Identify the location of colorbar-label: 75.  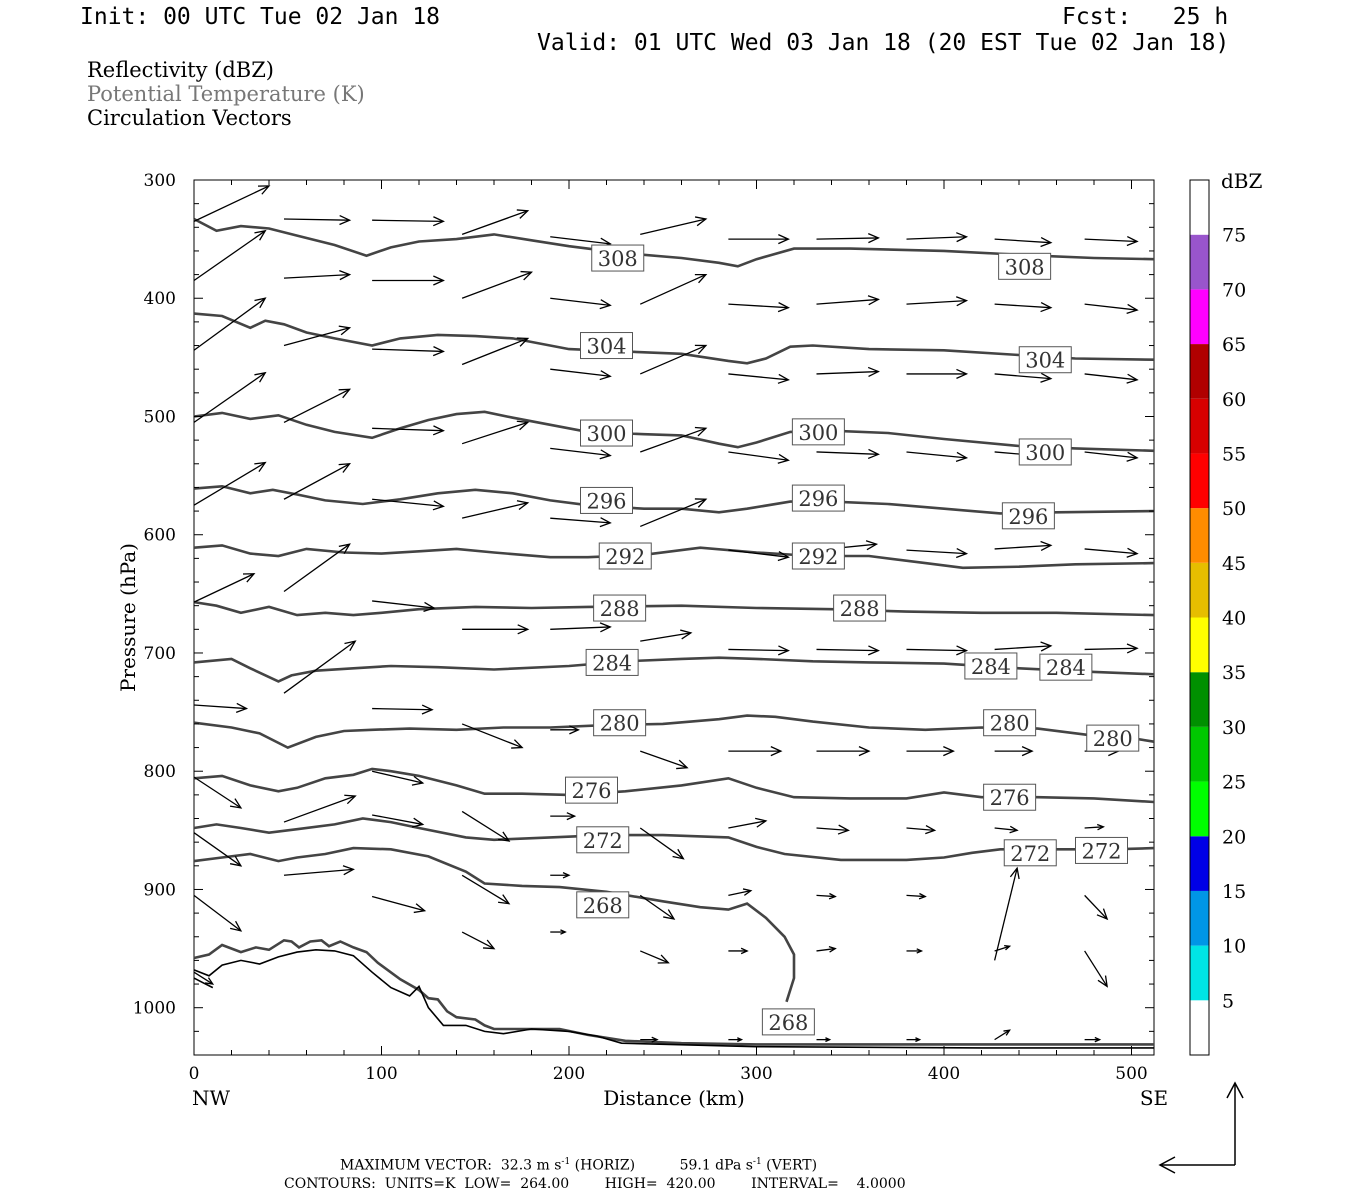
(1234, 236).